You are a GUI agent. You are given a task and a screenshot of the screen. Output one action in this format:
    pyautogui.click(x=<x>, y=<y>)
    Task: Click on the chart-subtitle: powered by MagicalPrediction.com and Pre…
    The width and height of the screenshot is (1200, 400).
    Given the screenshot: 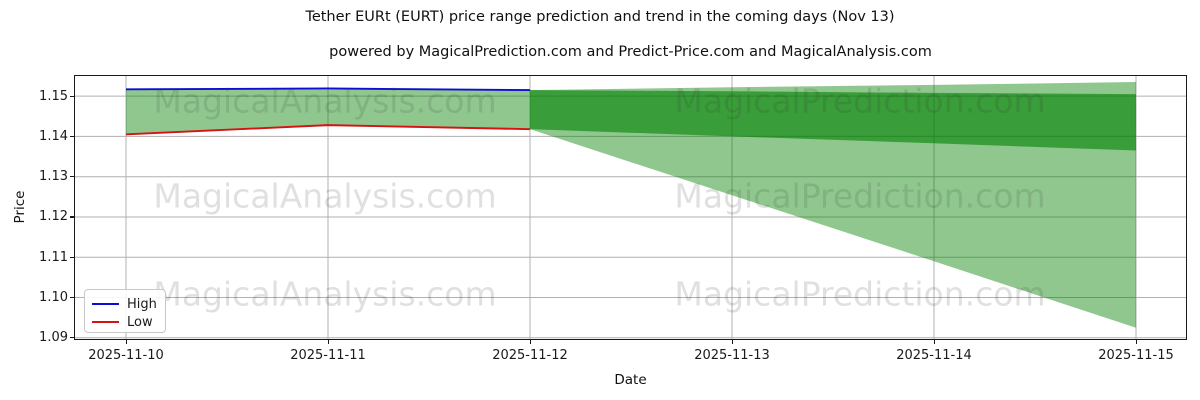 What is the action you would take?
    pyautogui.click(x=630, y=52)
    